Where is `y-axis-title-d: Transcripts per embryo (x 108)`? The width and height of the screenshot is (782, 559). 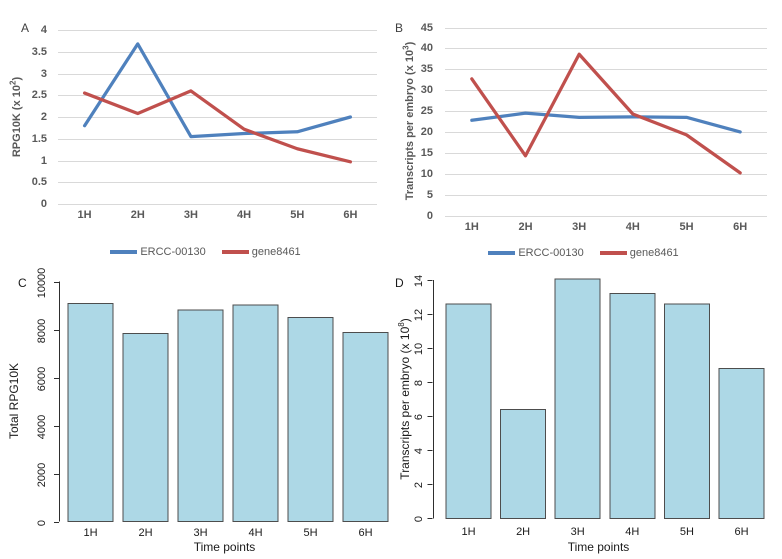
y-axis-title-d: Transcripts per embryo (x 108) is located at coordinates (404, 399).